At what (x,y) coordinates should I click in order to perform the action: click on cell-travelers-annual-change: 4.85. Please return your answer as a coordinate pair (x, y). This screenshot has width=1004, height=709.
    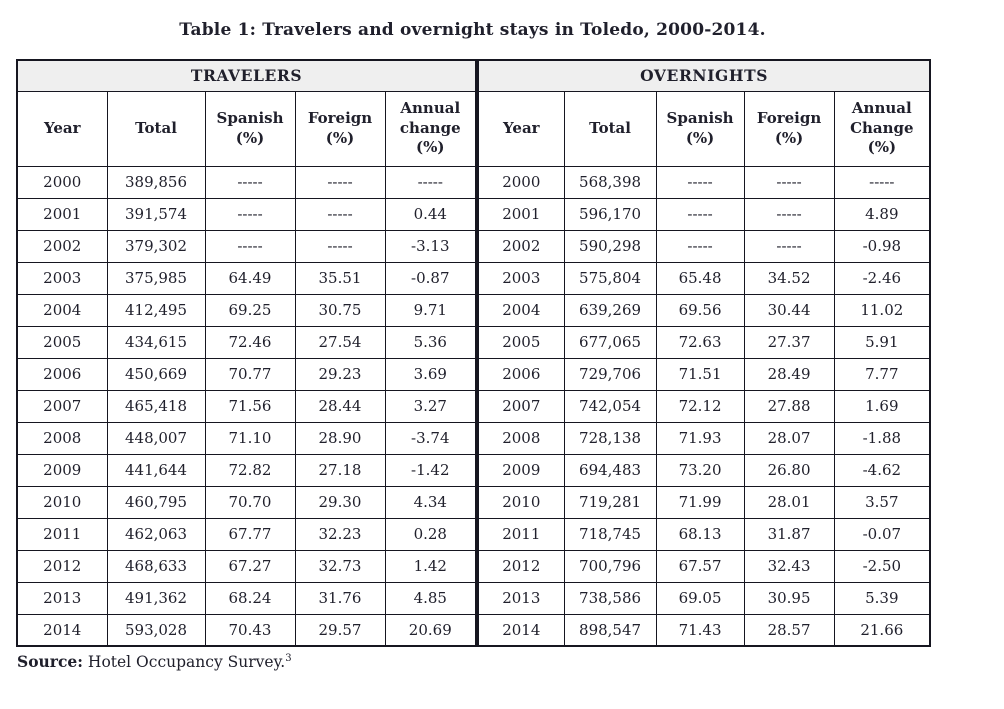
    Looking at the image, I should click on (432, 598).